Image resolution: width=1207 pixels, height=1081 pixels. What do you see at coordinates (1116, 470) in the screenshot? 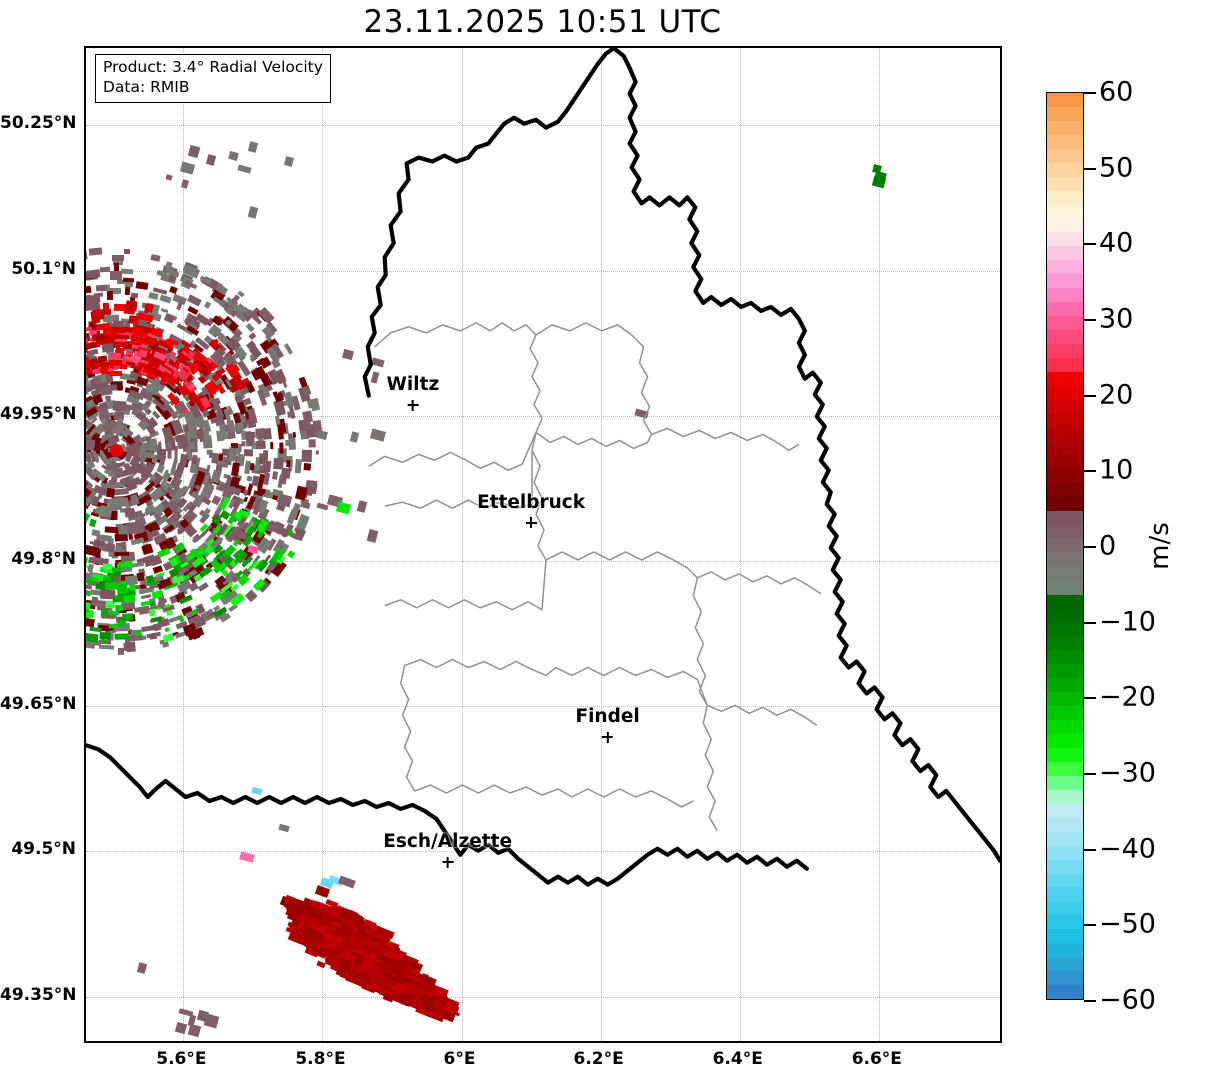
I see `colorbar-tick-label: 10` at bounding box center [1116, 470].